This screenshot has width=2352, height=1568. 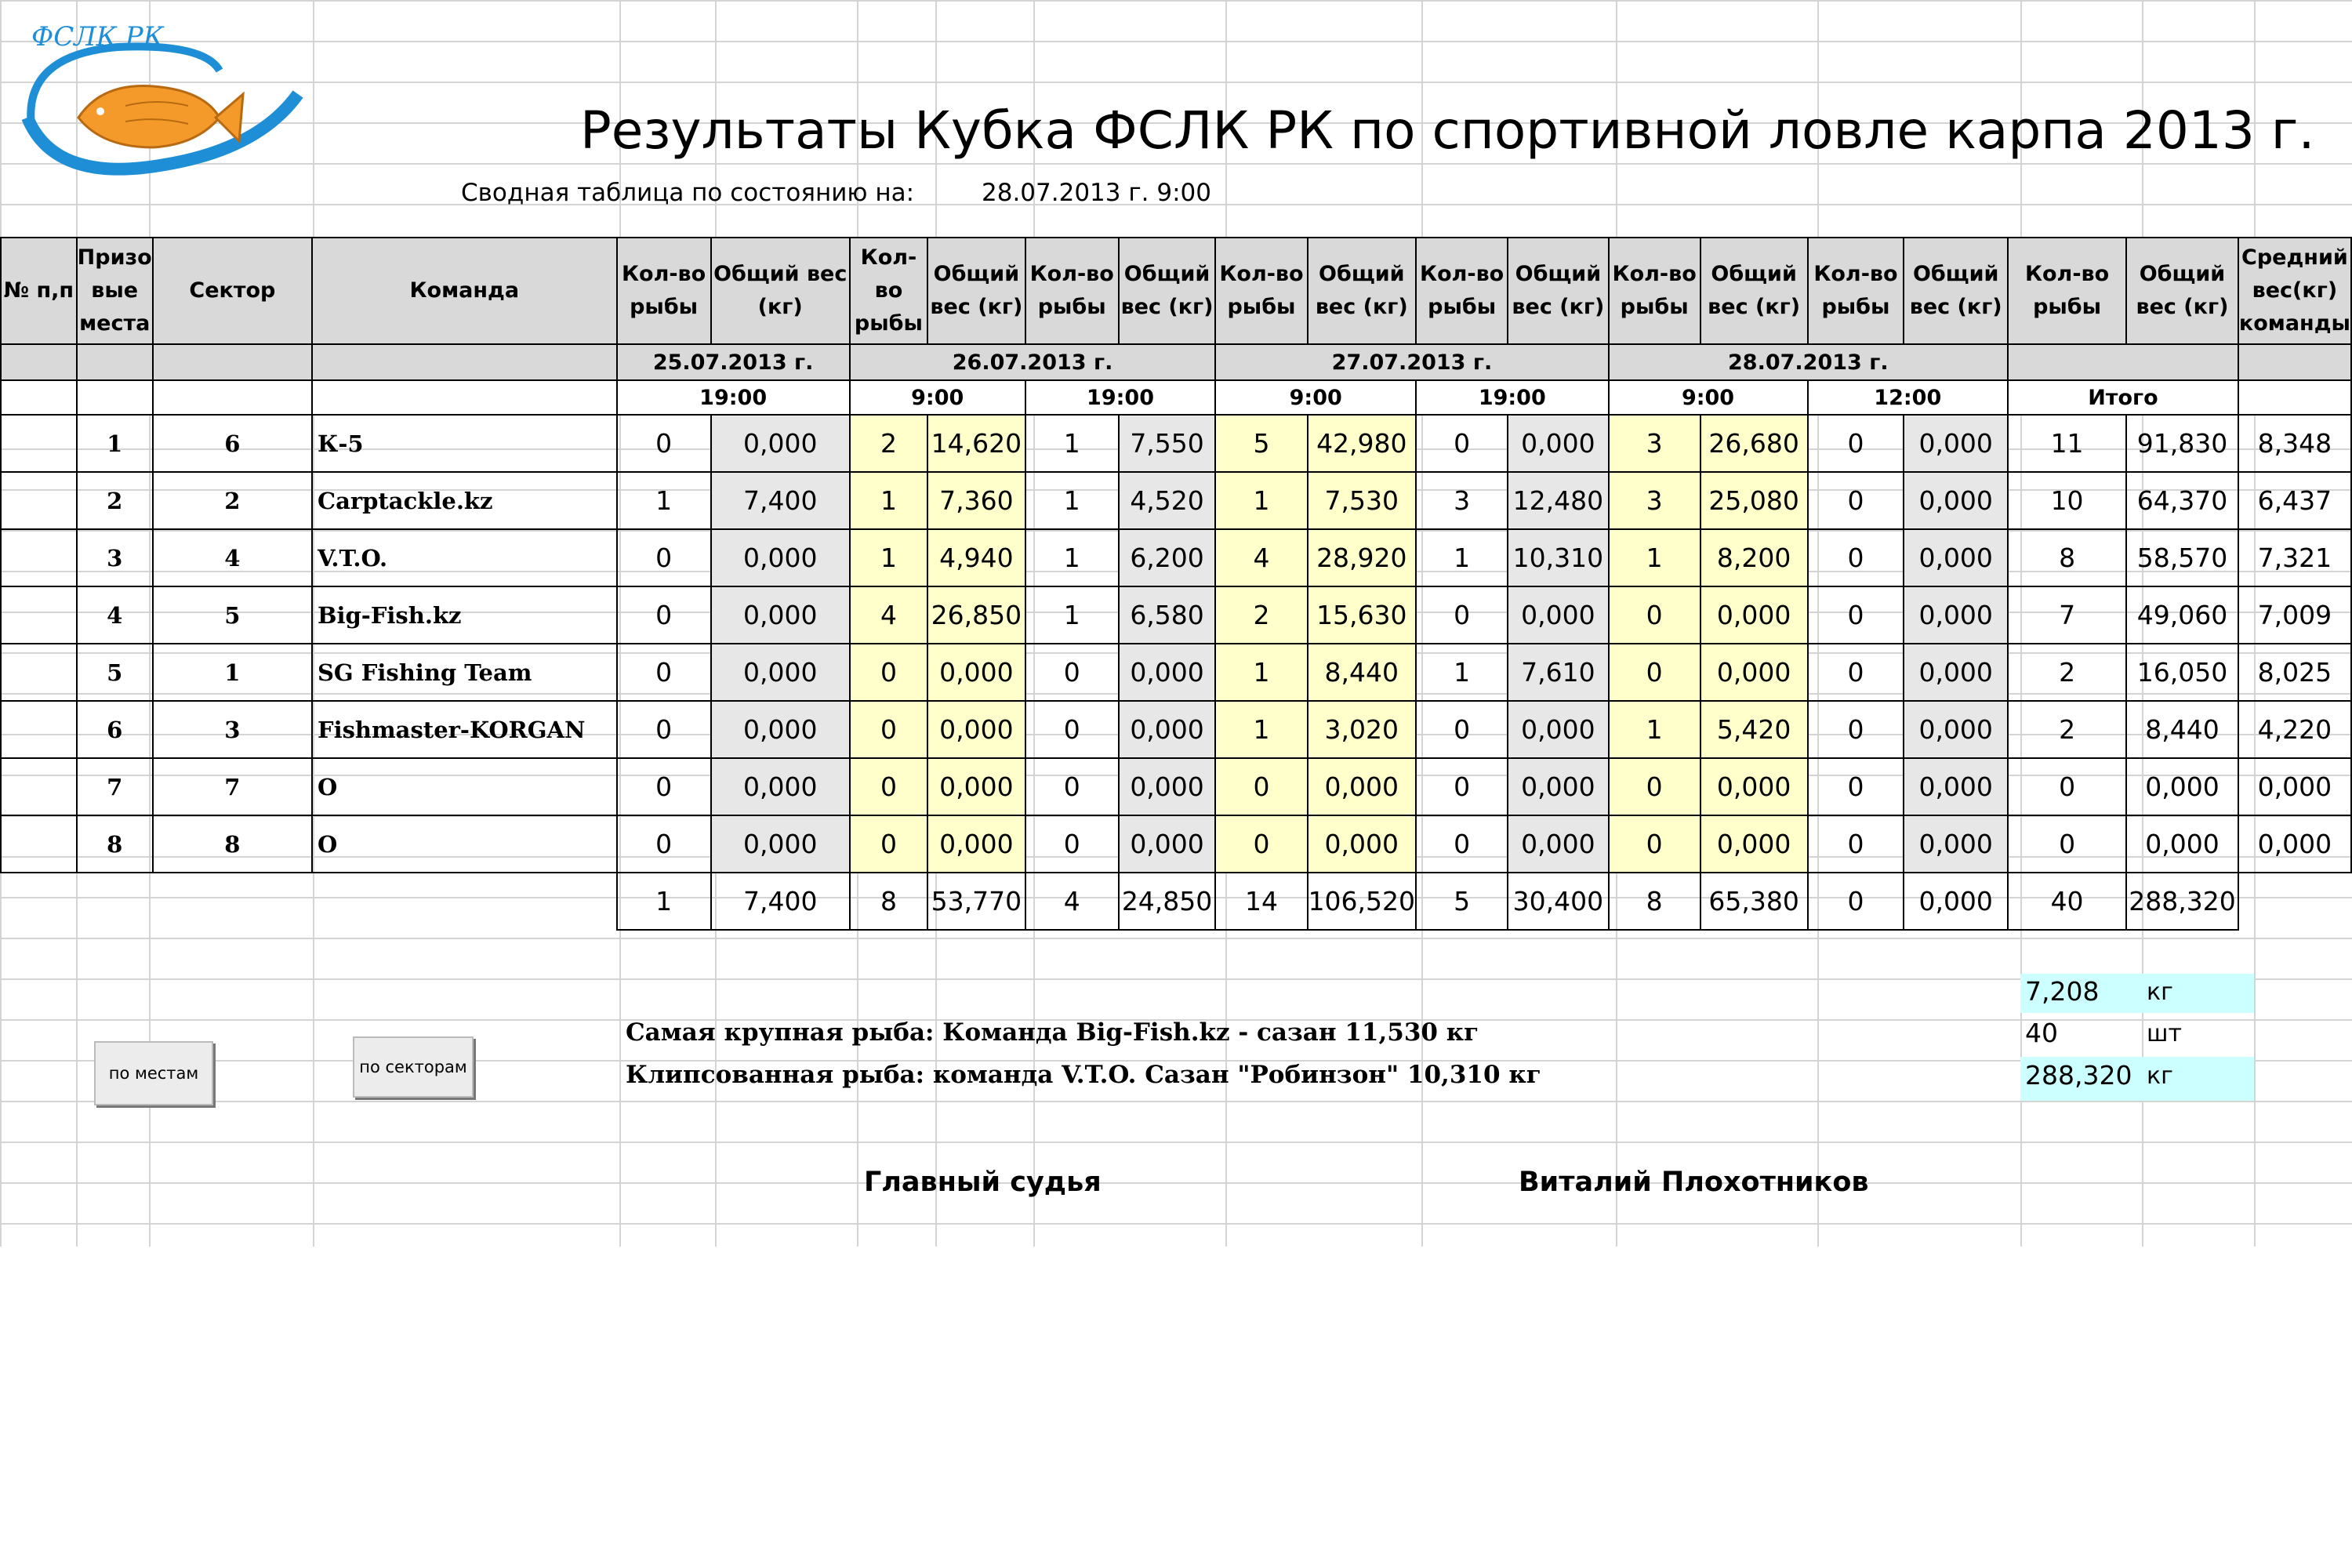 What do you see at coordinates (413, 1067) in the screenshot?
I see `sort-by-sector-button: по секторам` at bounding box center [413, 1067].